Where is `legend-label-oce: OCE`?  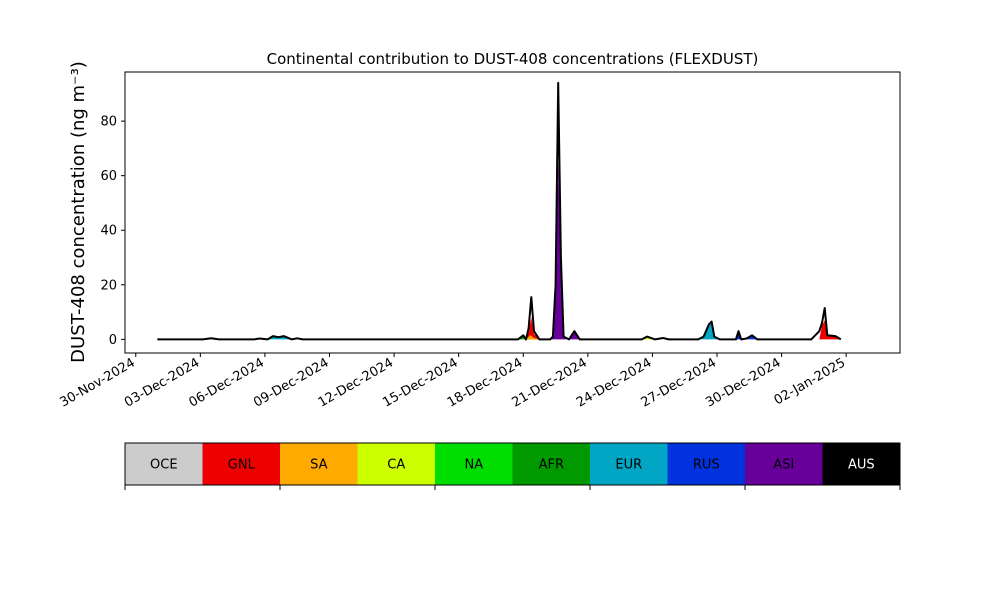 legend-label-oce: OCE is located at coordinates (164, 465).